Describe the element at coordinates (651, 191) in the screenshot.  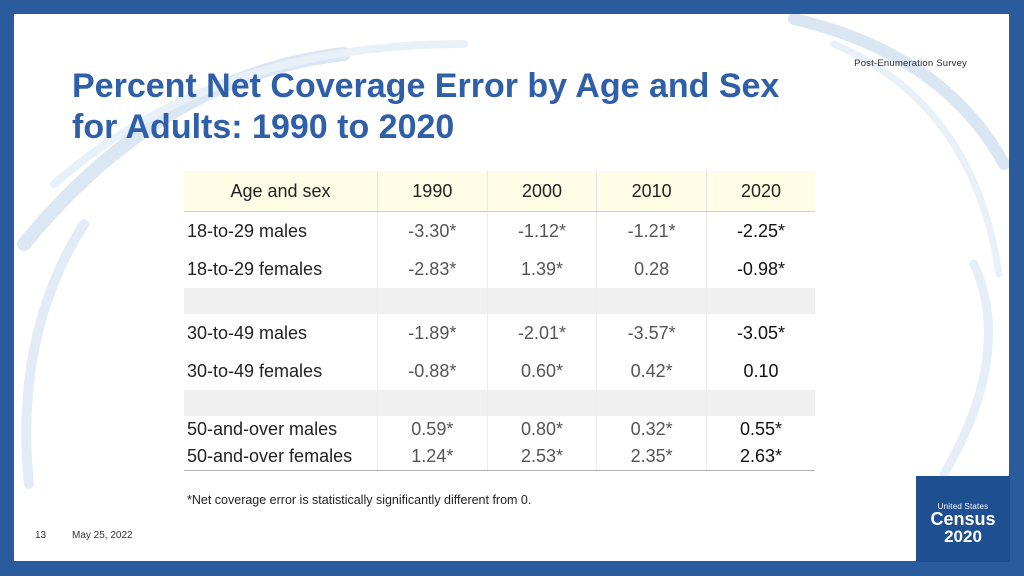
I see `header-2010: 2010` at that location.